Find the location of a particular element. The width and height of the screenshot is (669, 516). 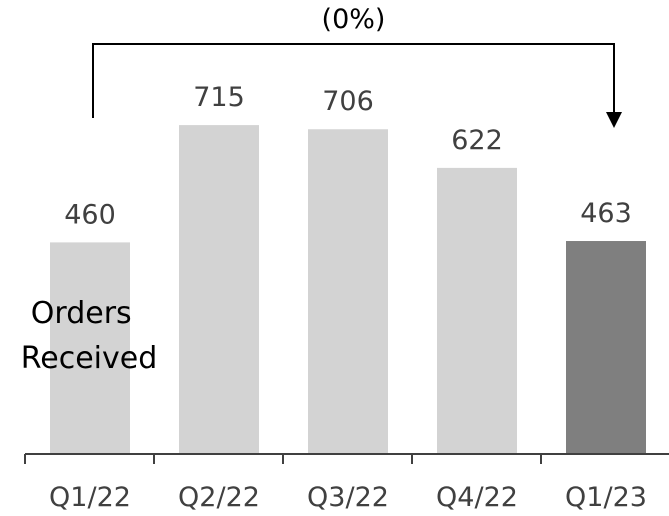

series-label-line-1: Orders is located at coordinates (81, 313).